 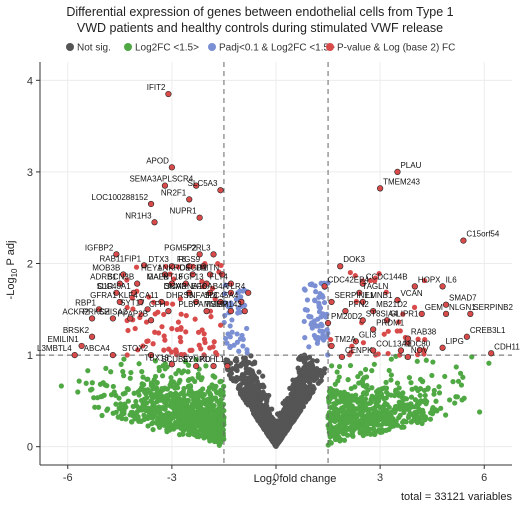 I want to click on gene-label: SMAD7, so click(x=463, y=298).